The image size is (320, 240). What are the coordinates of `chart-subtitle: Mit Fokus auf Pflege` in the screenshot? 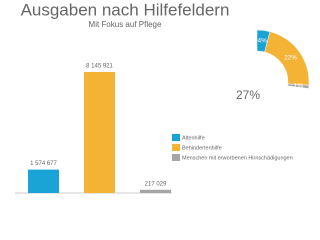 It's located at (125, 24).